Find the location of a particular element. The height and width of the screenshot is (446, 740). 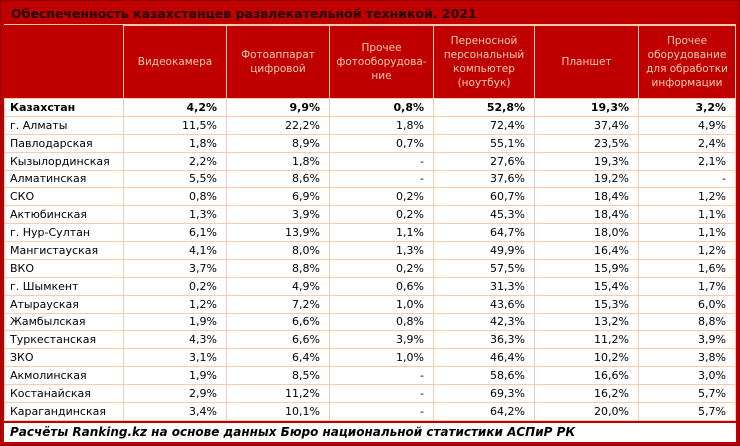

cell-value: 18,0% is located at coordinates (586, 232).